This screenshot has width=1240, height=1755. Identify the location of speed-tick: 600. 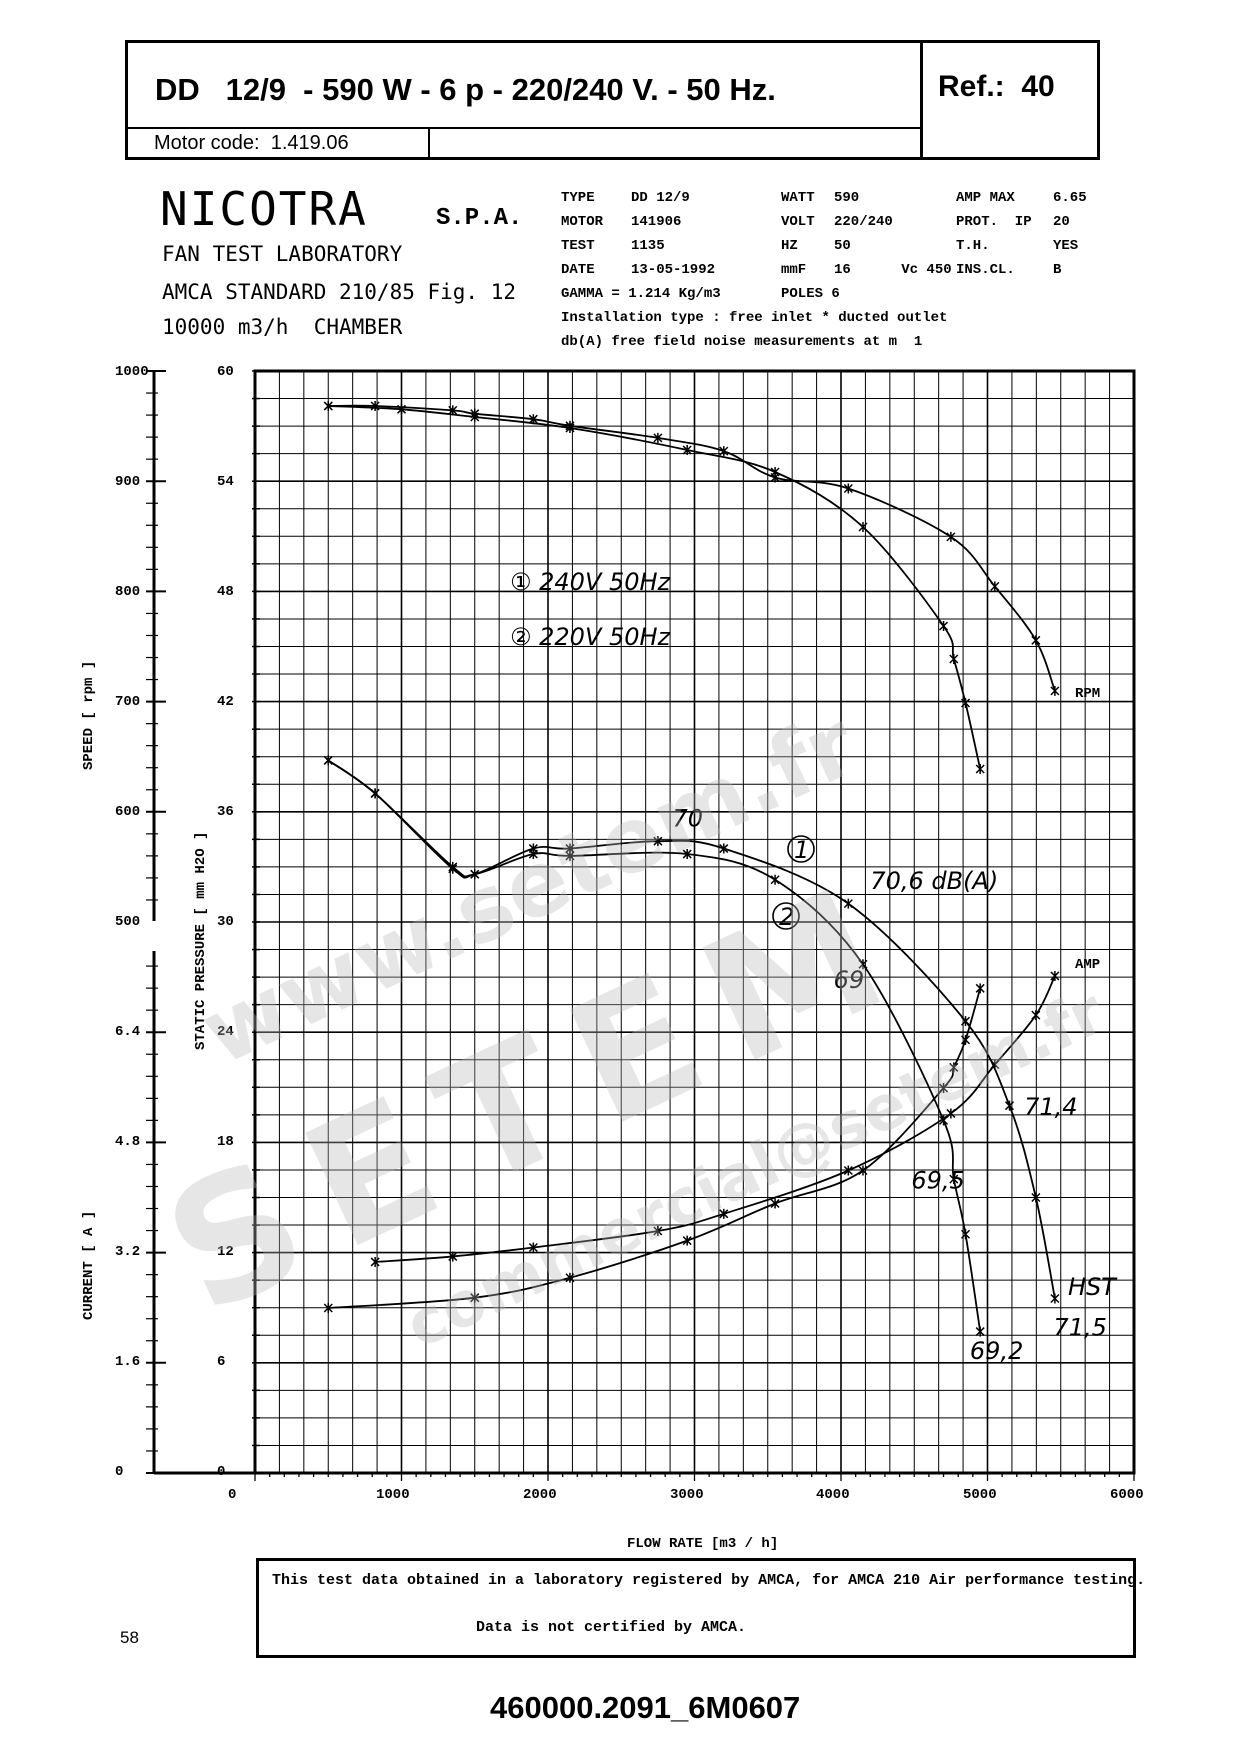
(127, 812).